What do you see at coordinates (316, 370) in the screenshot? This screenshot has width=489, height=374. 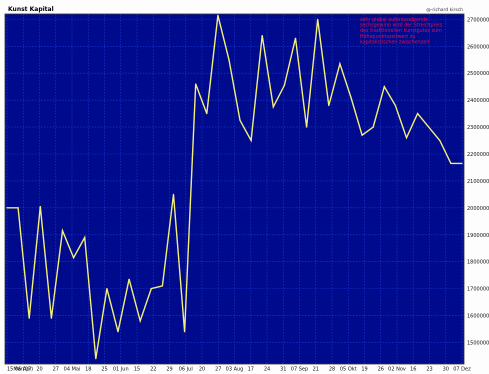 I see `x-tick-label: 21` at bounding box center [316, 370].